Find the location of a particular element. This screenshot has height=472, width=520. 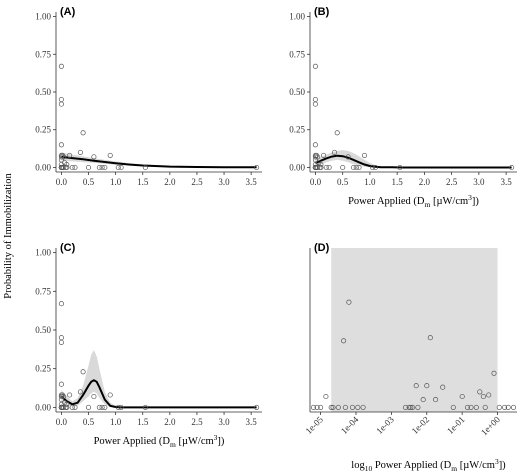

x-axis-label-unit: [µW/cm is located at coordinates (195, 441).